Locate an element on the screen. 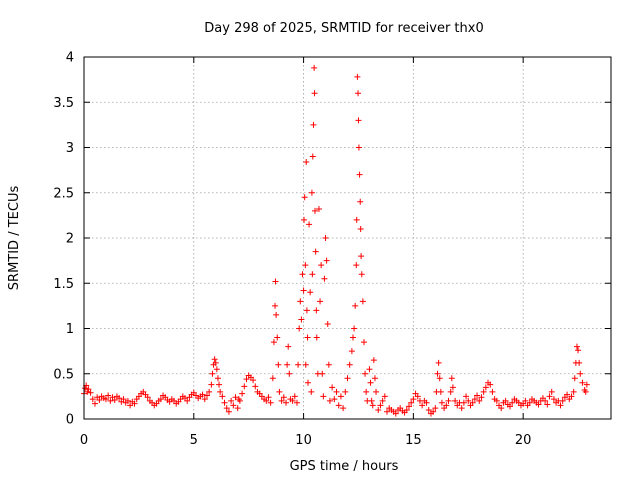 The image size is (640, 480). x-tick-label: 5 is located at coordinates (194, 440).